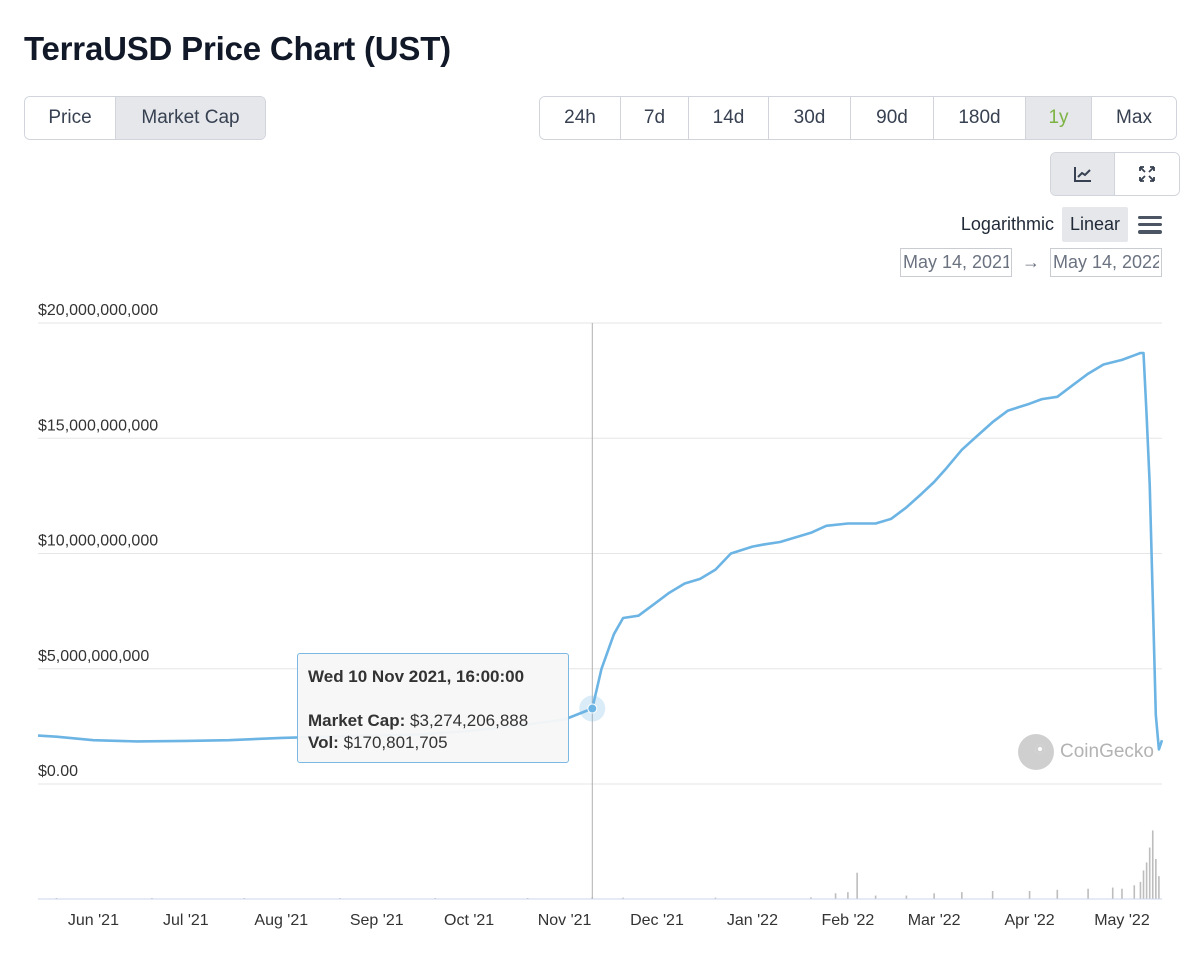  What do you see at coordinates (469, 720) in the screenshot?
I see `tooltip-market-cap-value: $3,274,206,888` at bounding box center [469, 720].